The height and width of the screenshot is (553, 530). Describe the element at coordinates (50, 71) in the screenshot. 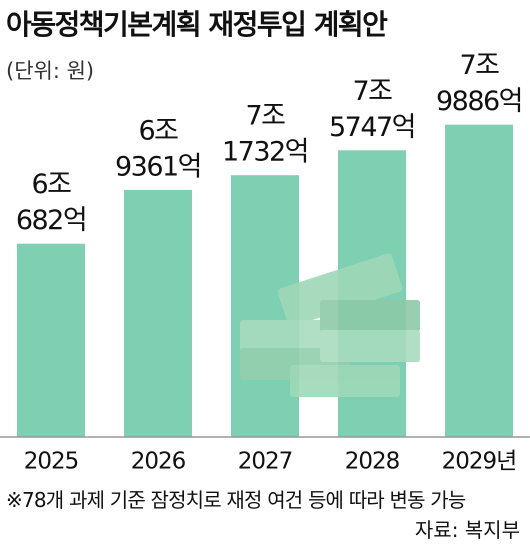

I see `chart-subtitle: (단위: 원)` at that location.